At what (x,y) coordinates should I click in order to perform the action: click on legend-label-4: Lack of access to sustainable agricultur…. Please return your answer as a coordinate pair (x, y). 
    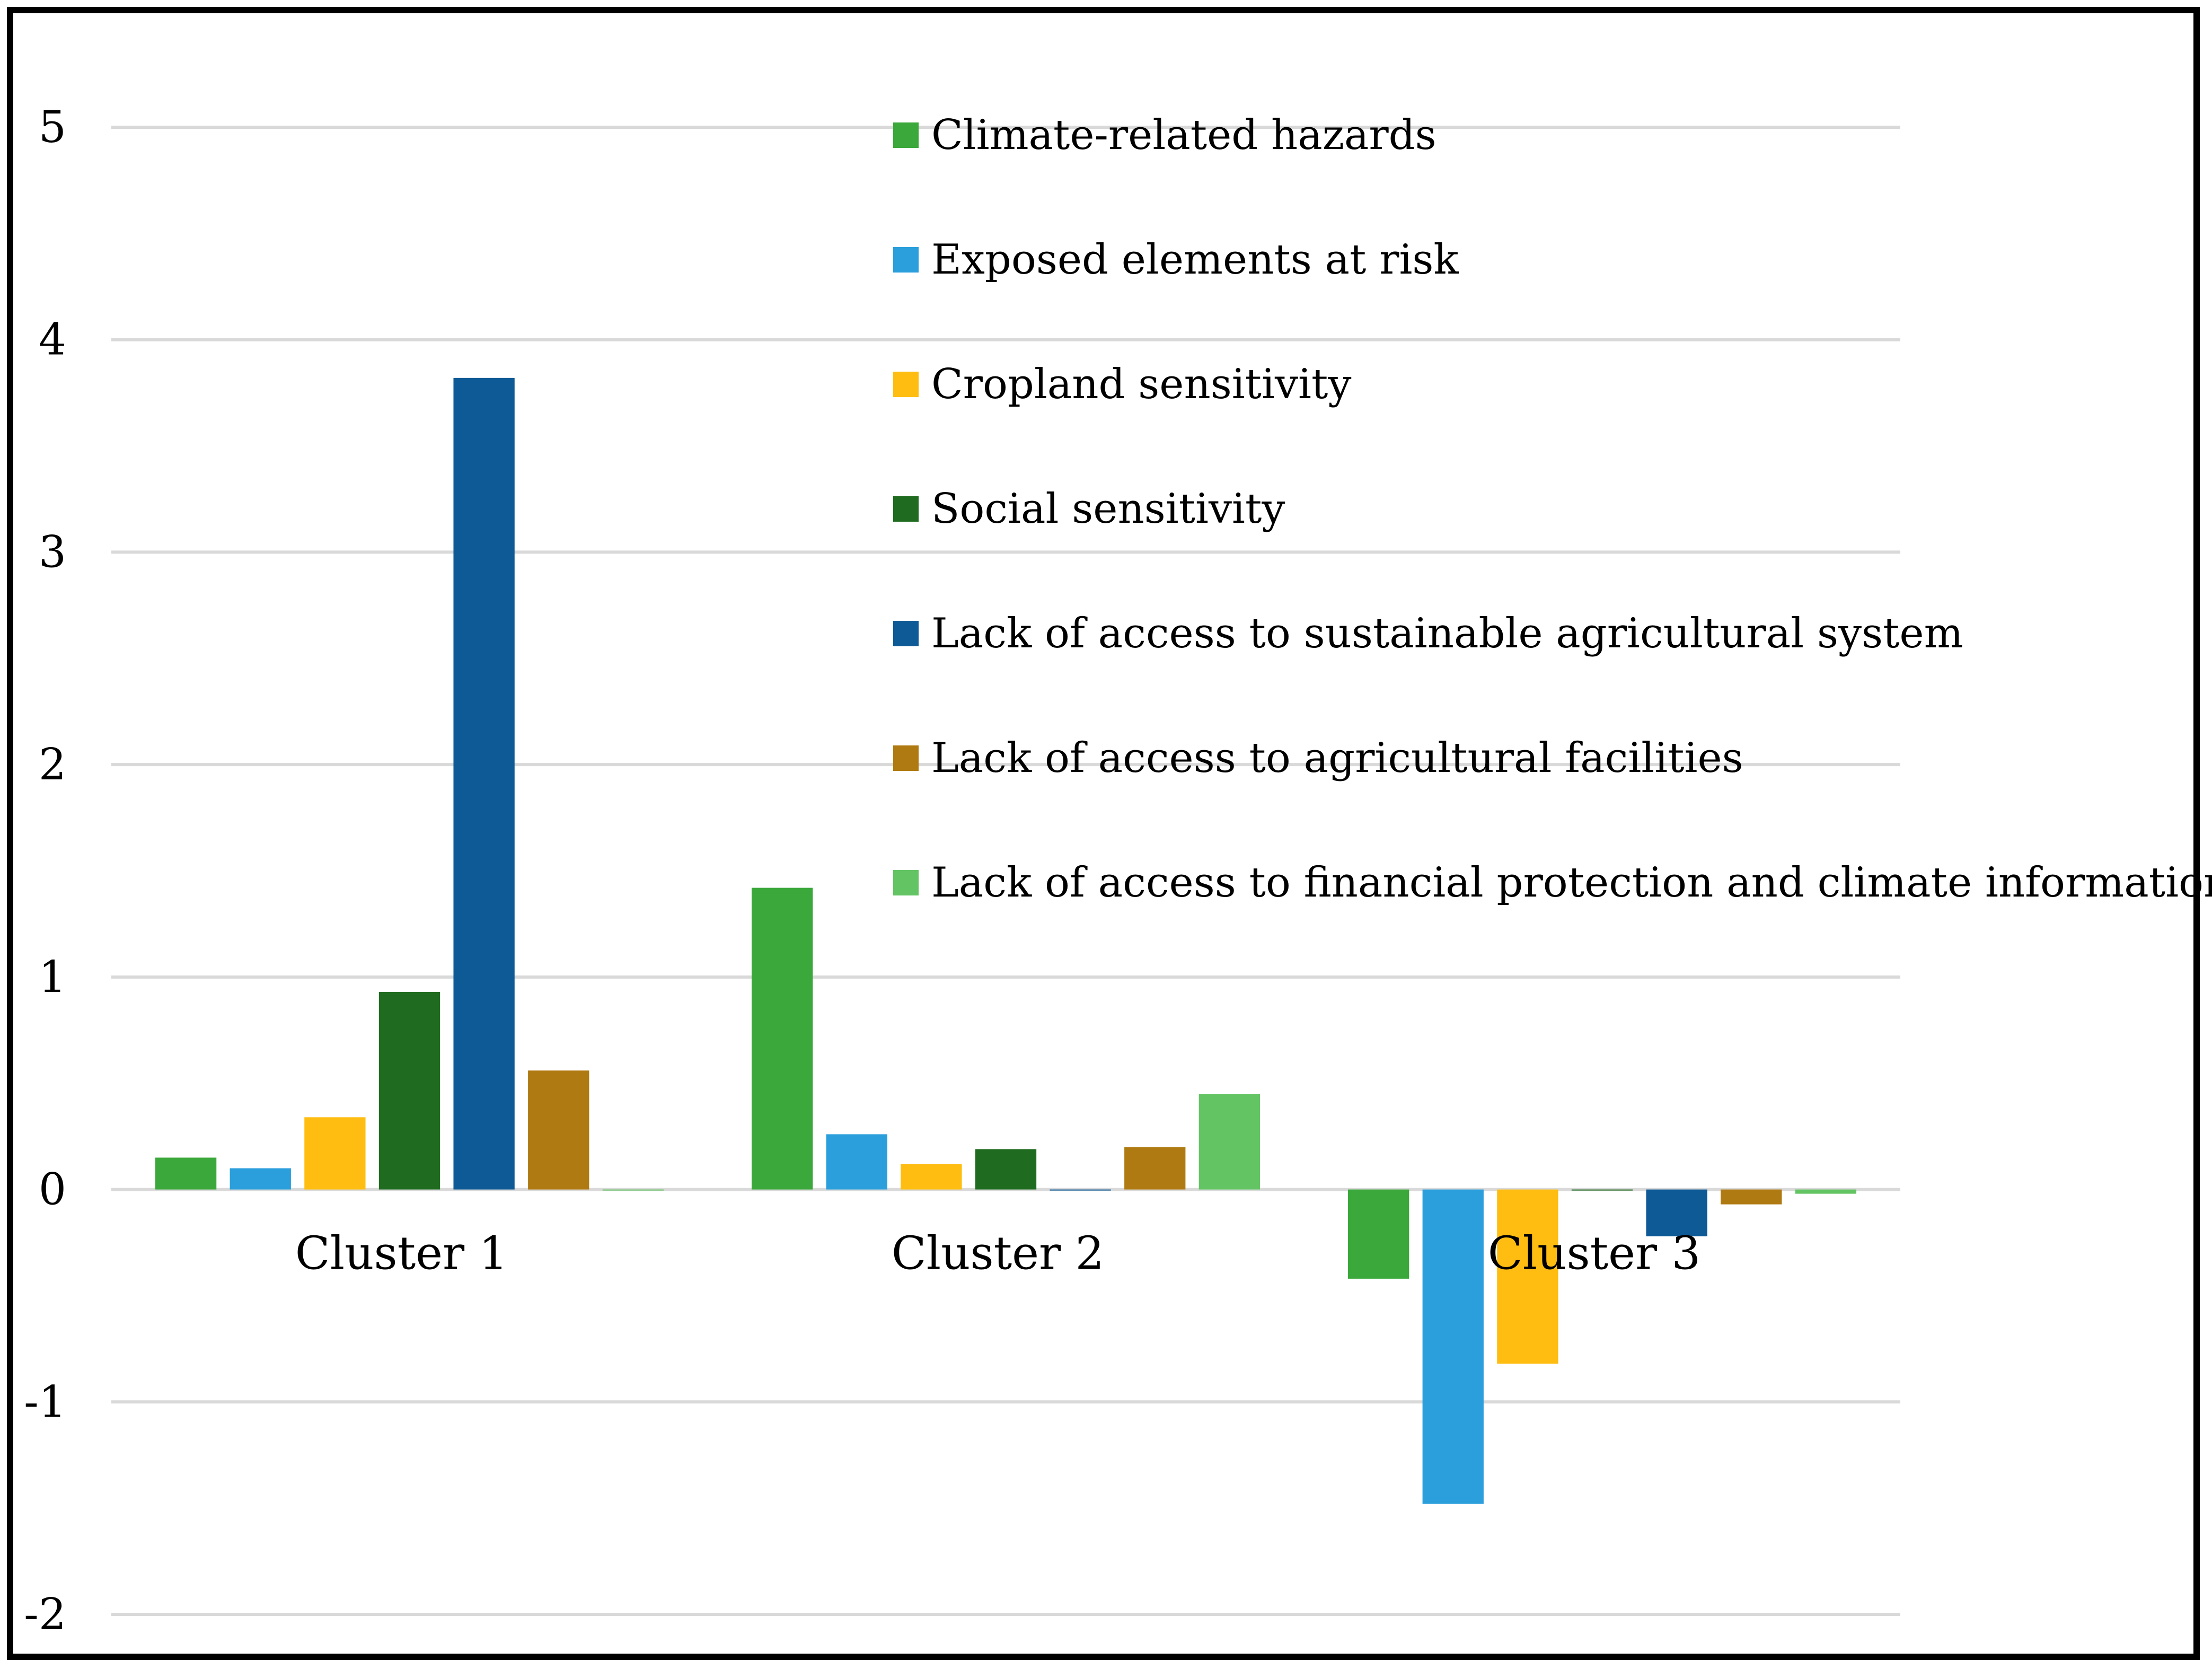
    Looking at the image, I should click on (1447, 633).